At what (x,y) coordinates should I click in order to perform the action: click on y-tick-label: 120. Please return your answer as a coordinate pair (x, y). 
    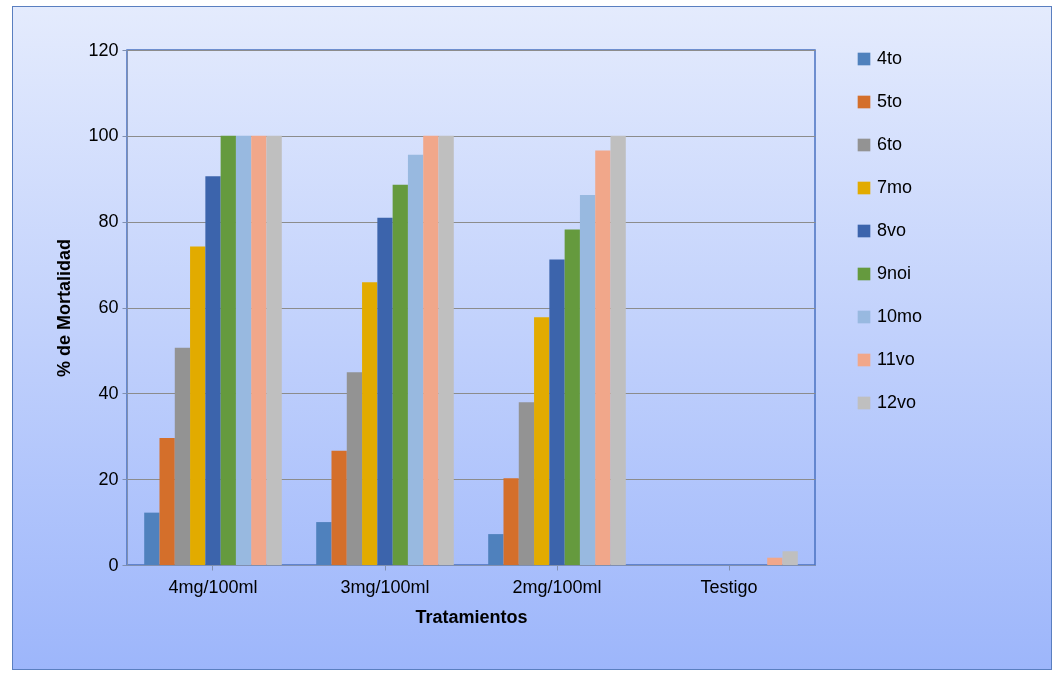
    Looking at the image, I should click on (103, 49).